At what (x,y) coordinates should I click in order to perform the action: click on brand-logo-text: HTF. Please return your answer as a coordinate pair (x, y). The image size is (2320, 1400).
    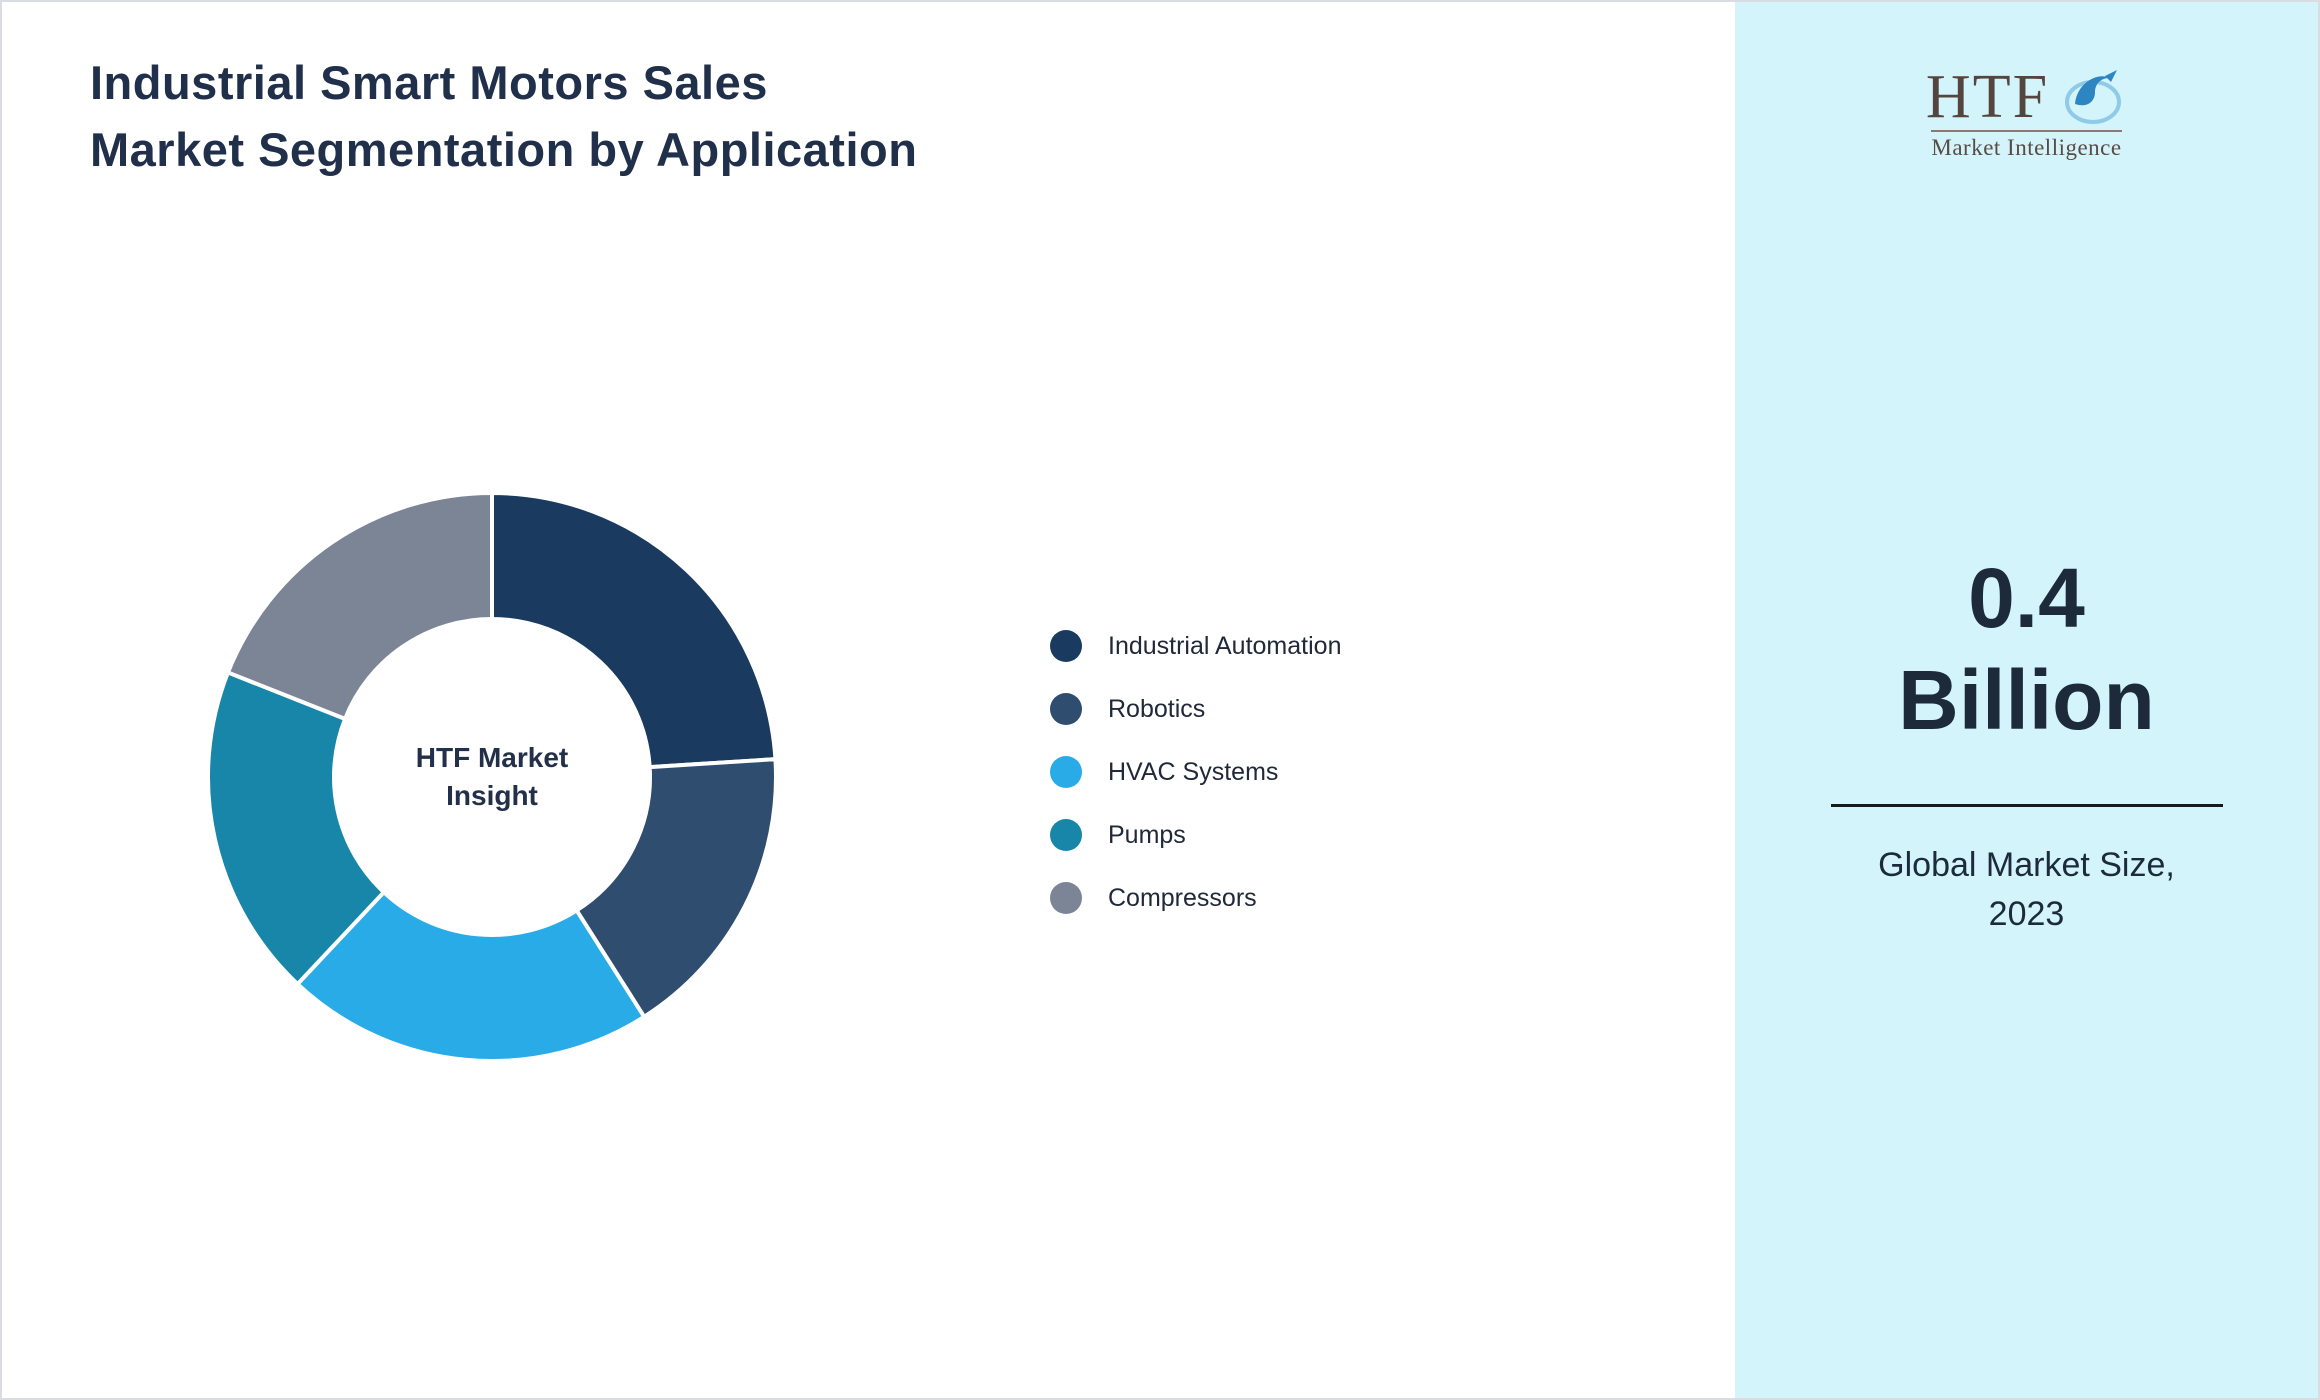
    Looking at the image, I should click on (1987, 97).